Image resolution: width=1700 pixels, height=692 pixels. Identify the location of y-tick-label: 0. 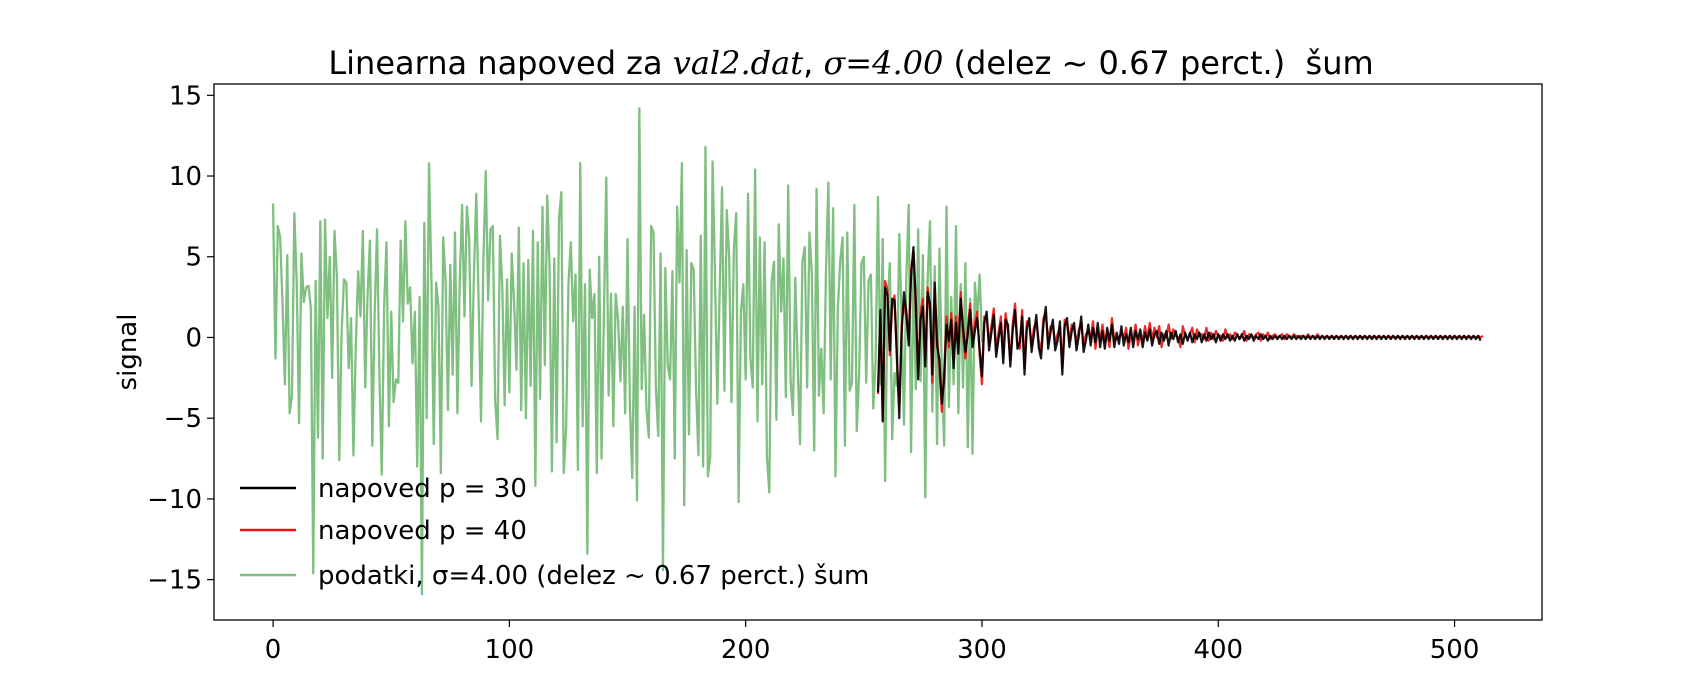
(193, 338).